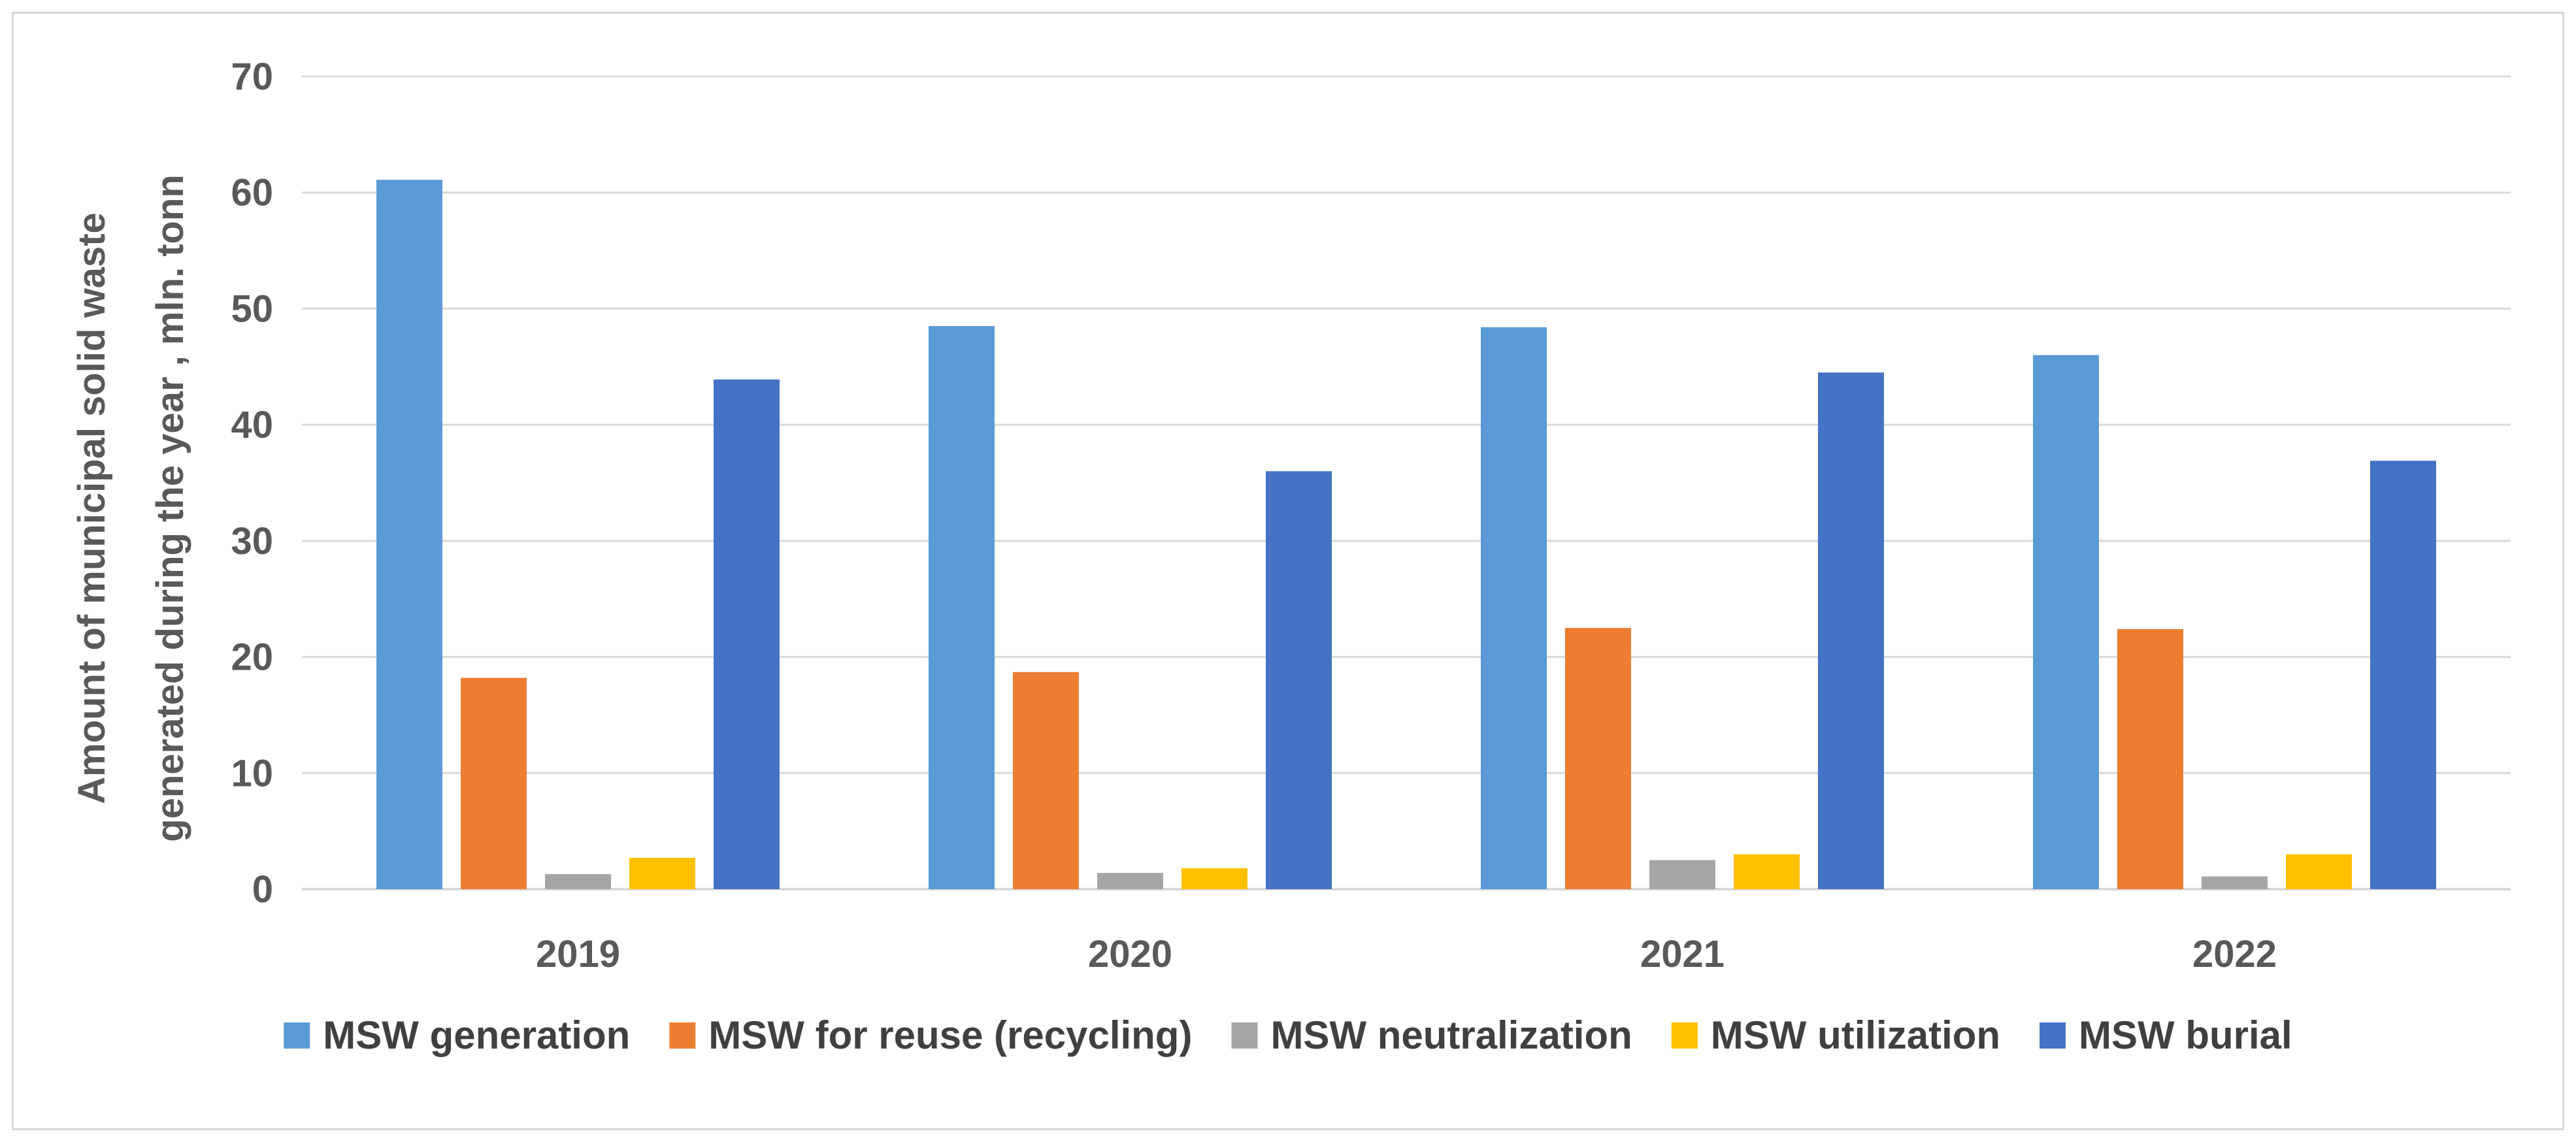 Image resolution: width=2576 pixels, height=1142 pixels. I want to click on bar-msw-utilization-2022, so click(2319, 871).